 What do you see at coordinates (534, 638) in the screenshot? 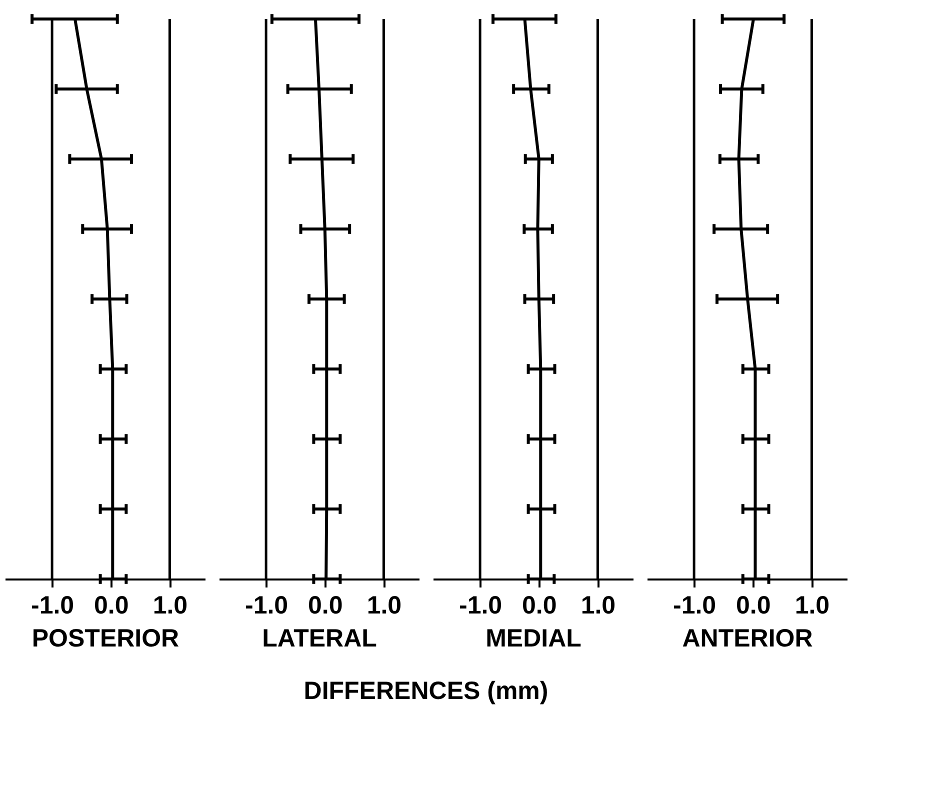
I see `x-axis-title: MEDIAL` at bounding box center [534, 638].